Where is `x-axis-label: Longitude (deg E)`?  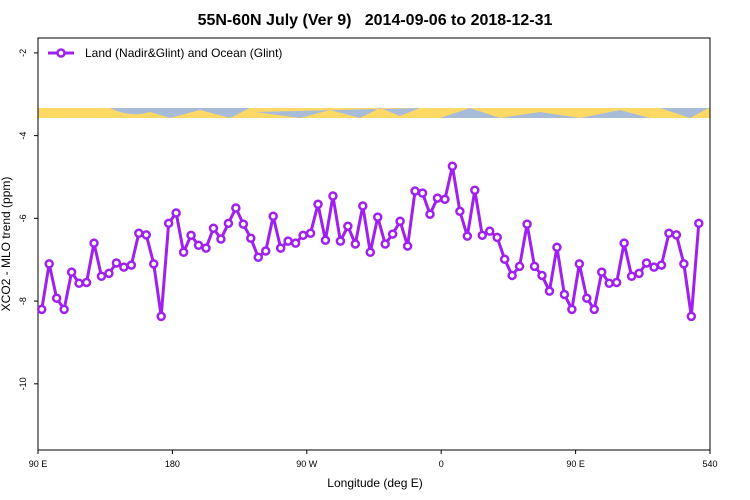 x-axis-label: Longitude (deg E) is located at coordinates (374, 483).